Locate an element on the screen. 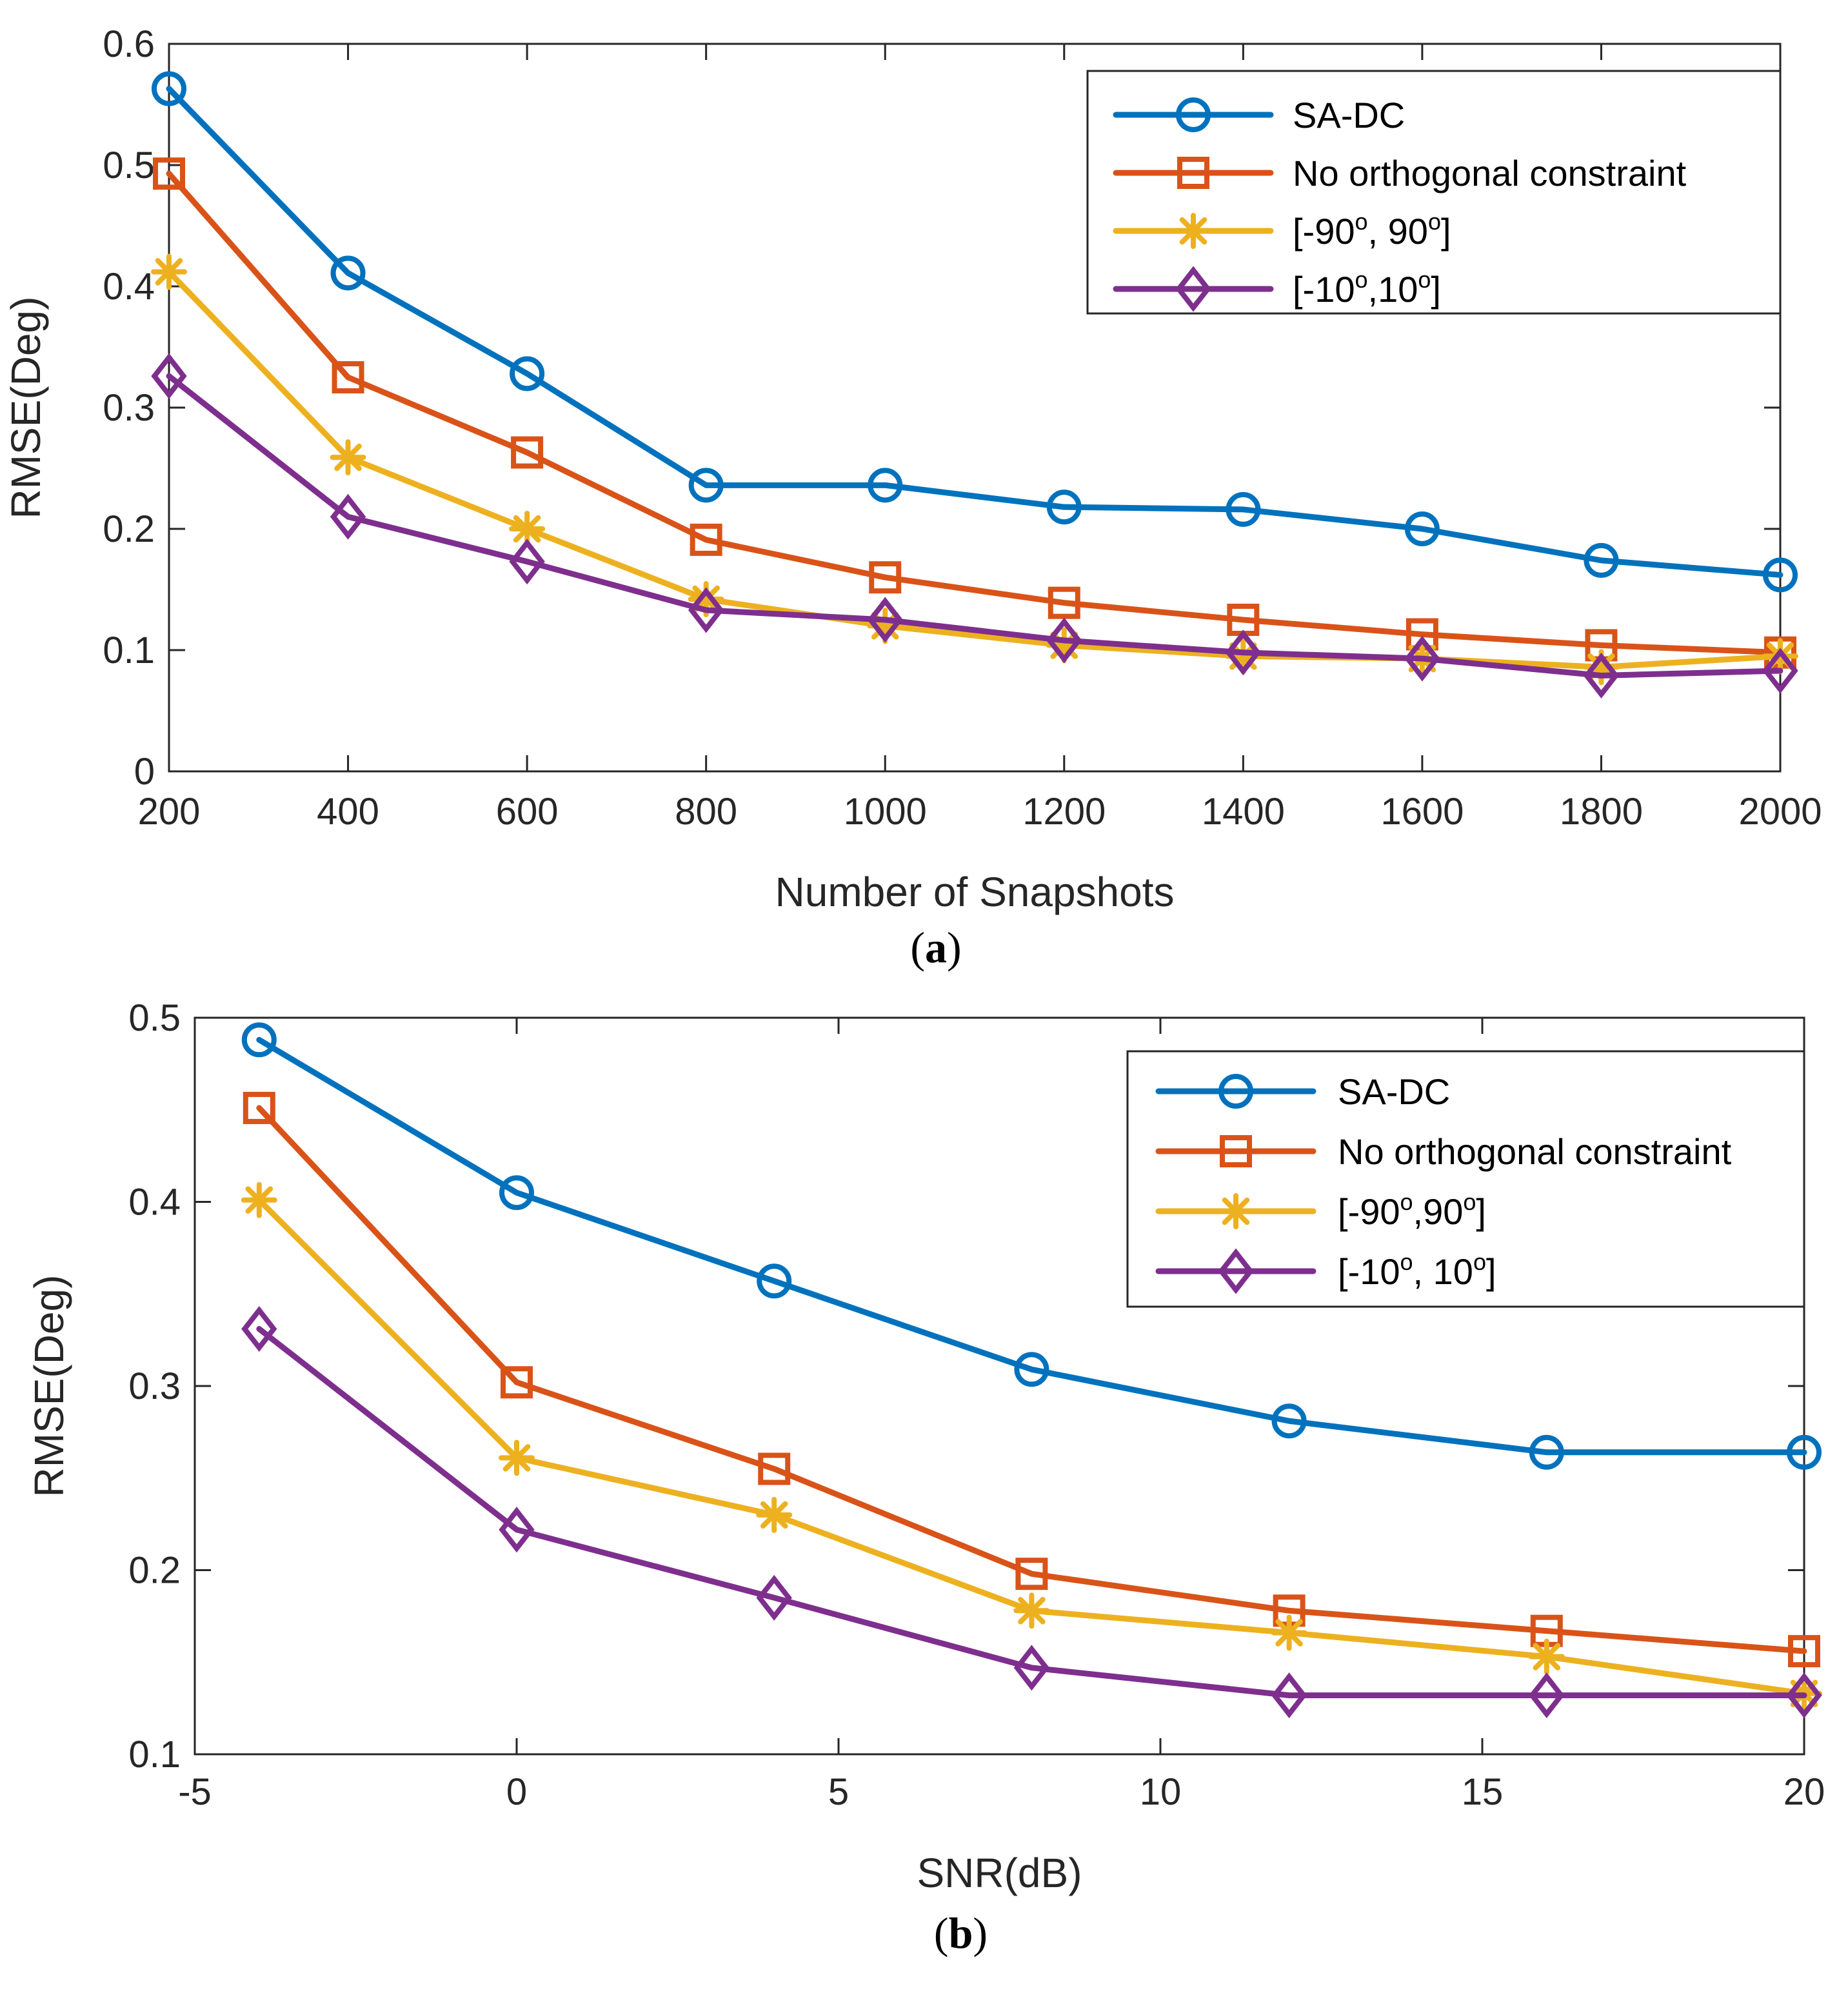  x-tick-label: 0 is located at coordinates (516, 1792).